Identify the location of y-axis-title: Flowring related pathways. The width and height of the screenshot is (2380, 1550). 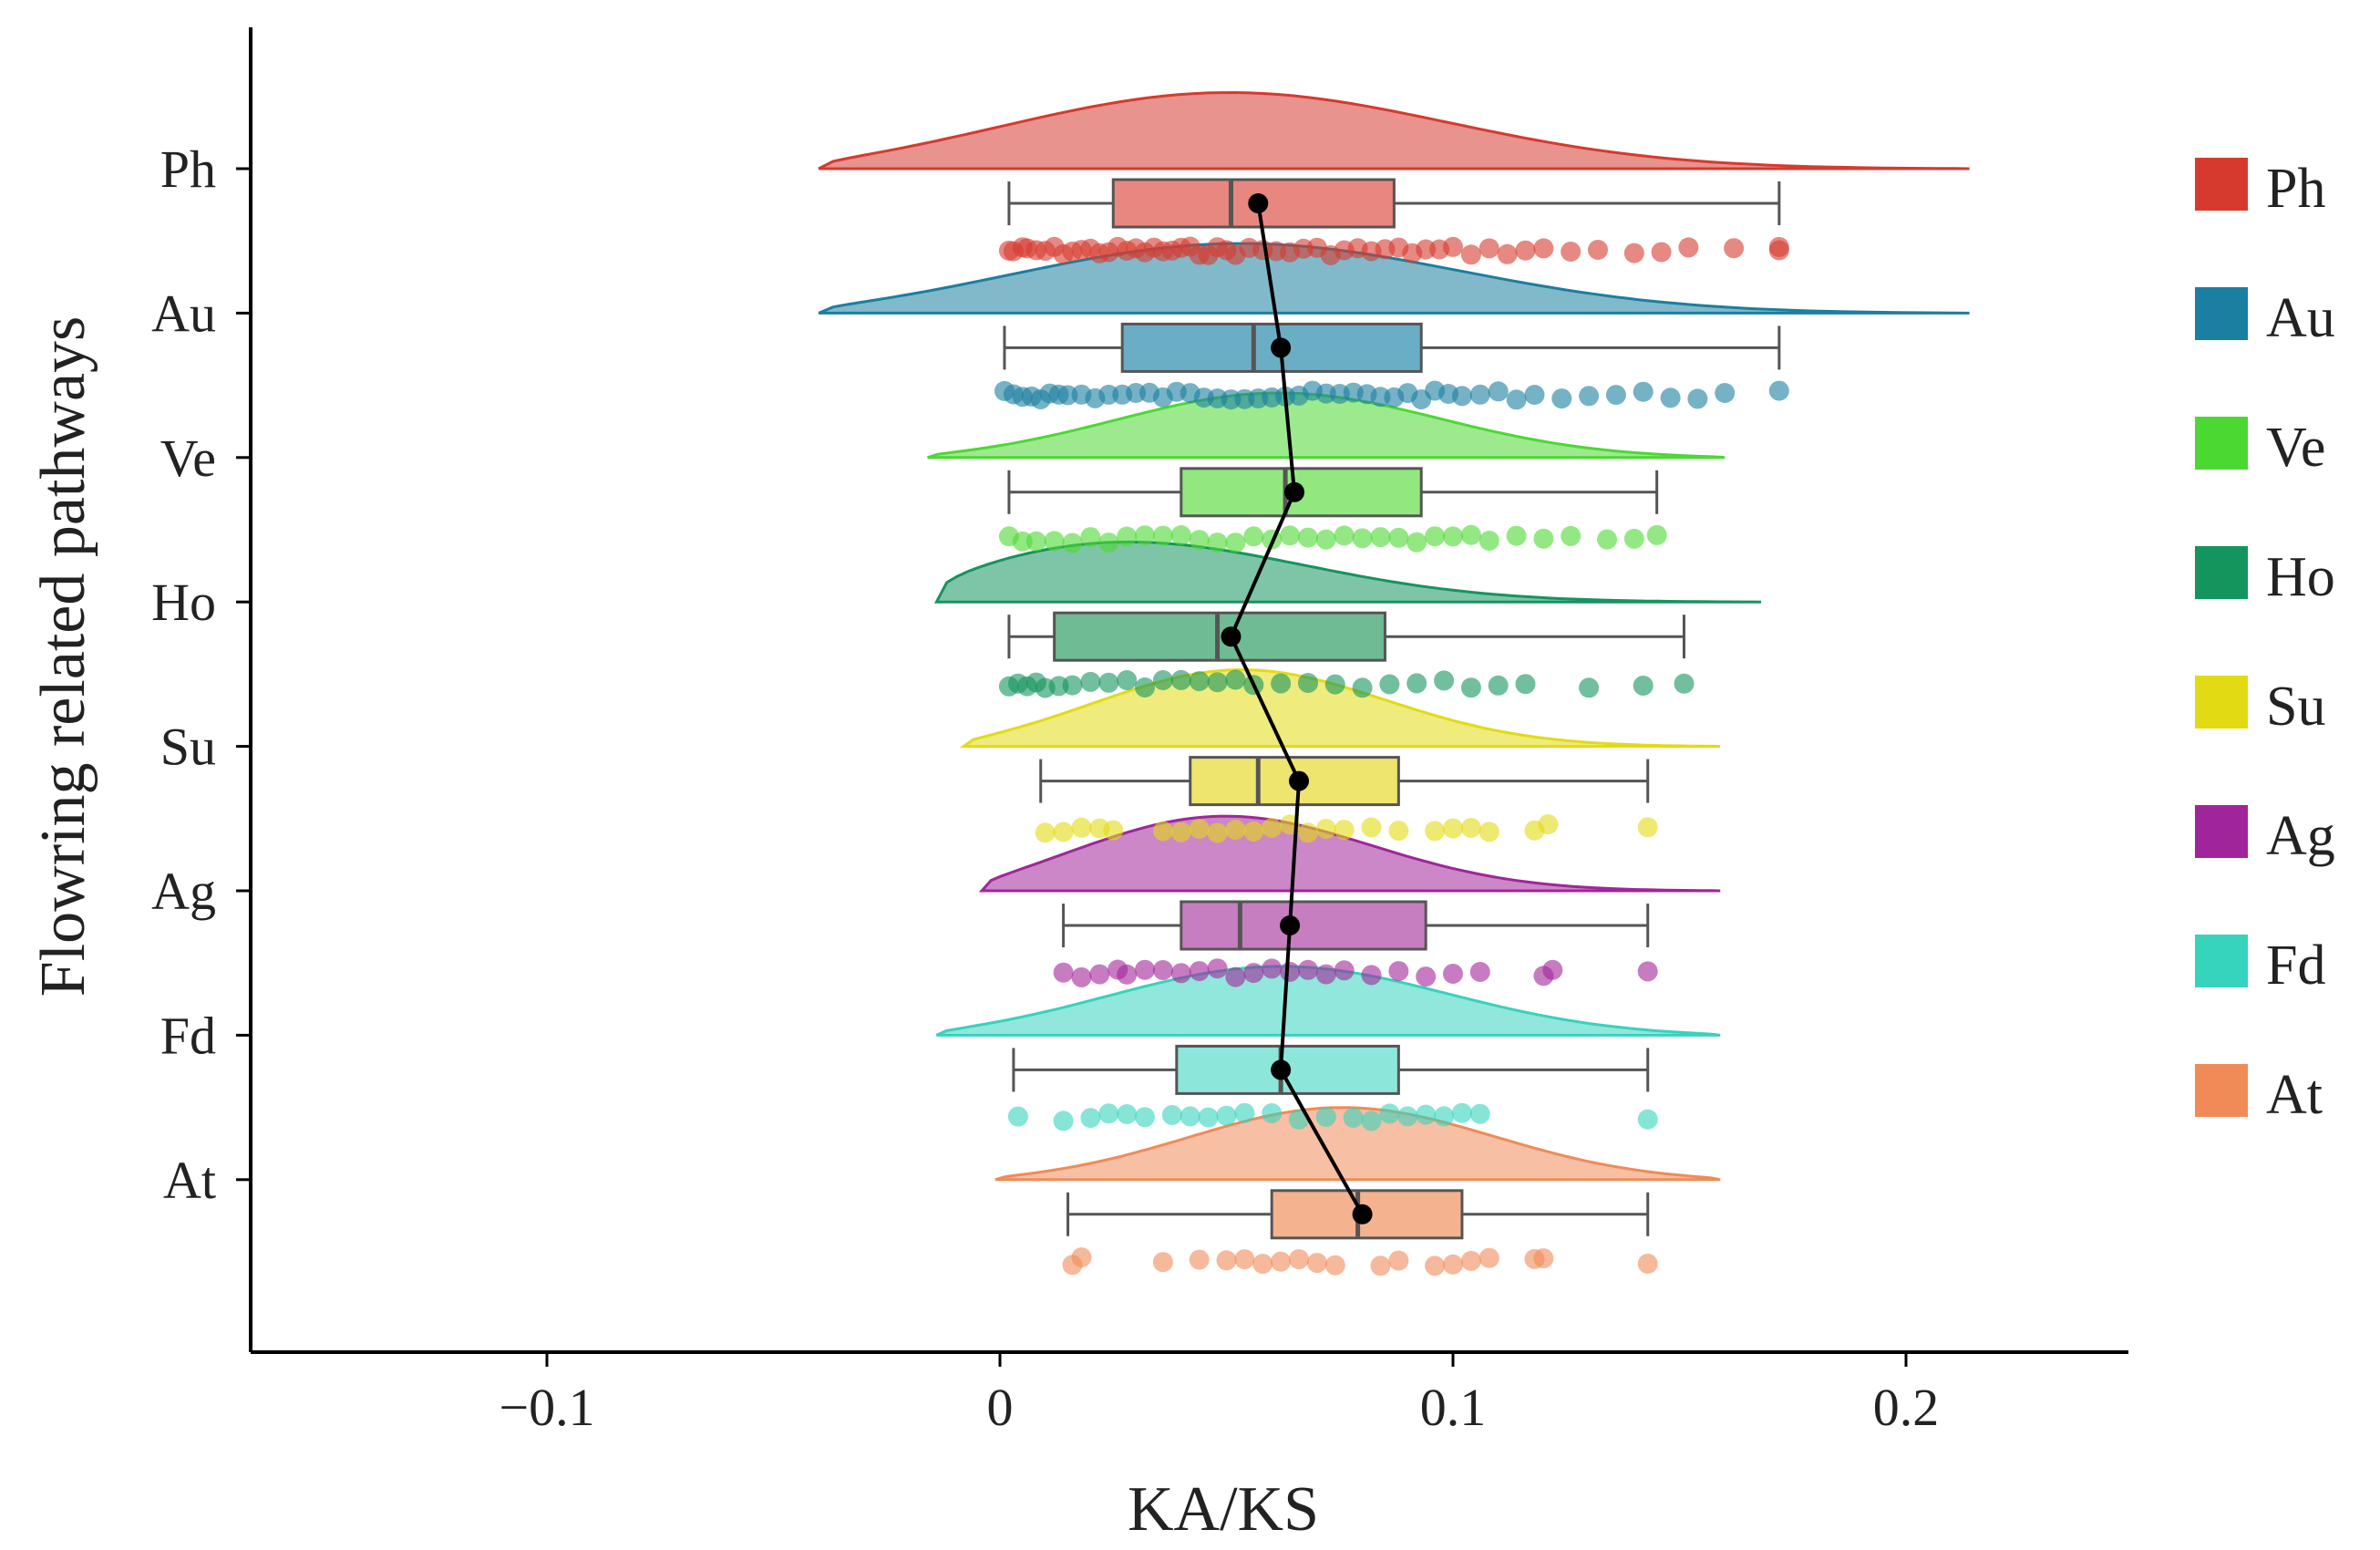
(63, 656).